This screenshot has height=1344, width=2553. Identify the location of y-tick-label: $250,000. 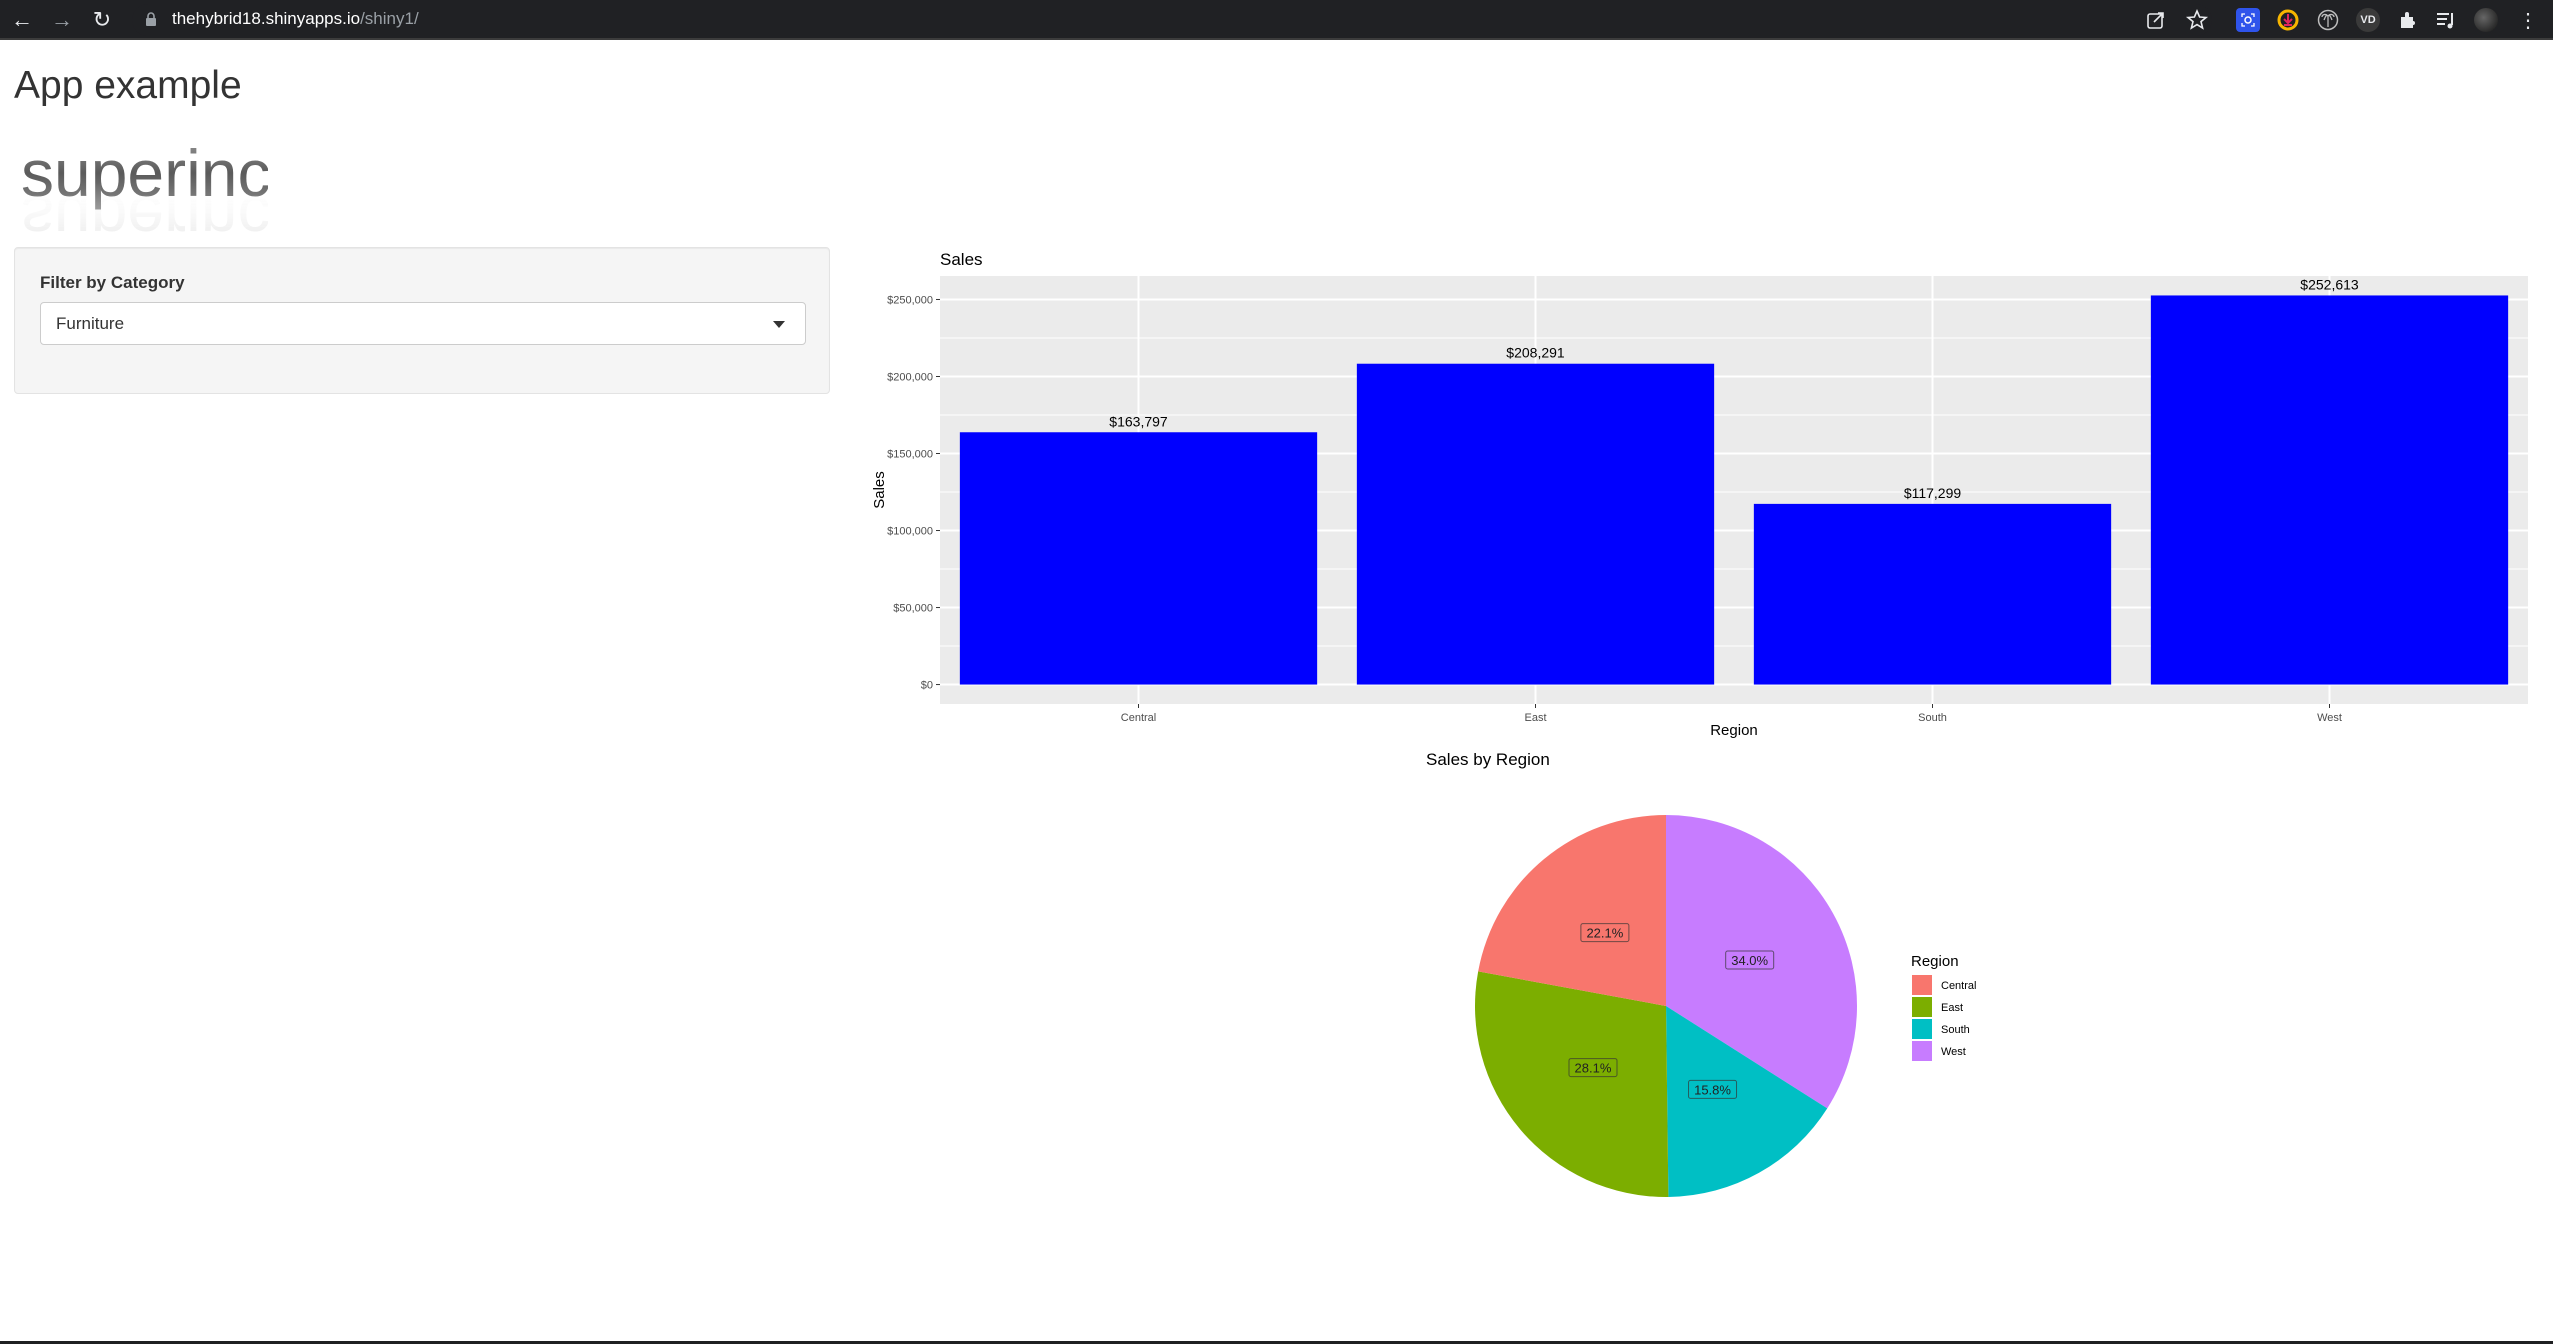
(910, 300).